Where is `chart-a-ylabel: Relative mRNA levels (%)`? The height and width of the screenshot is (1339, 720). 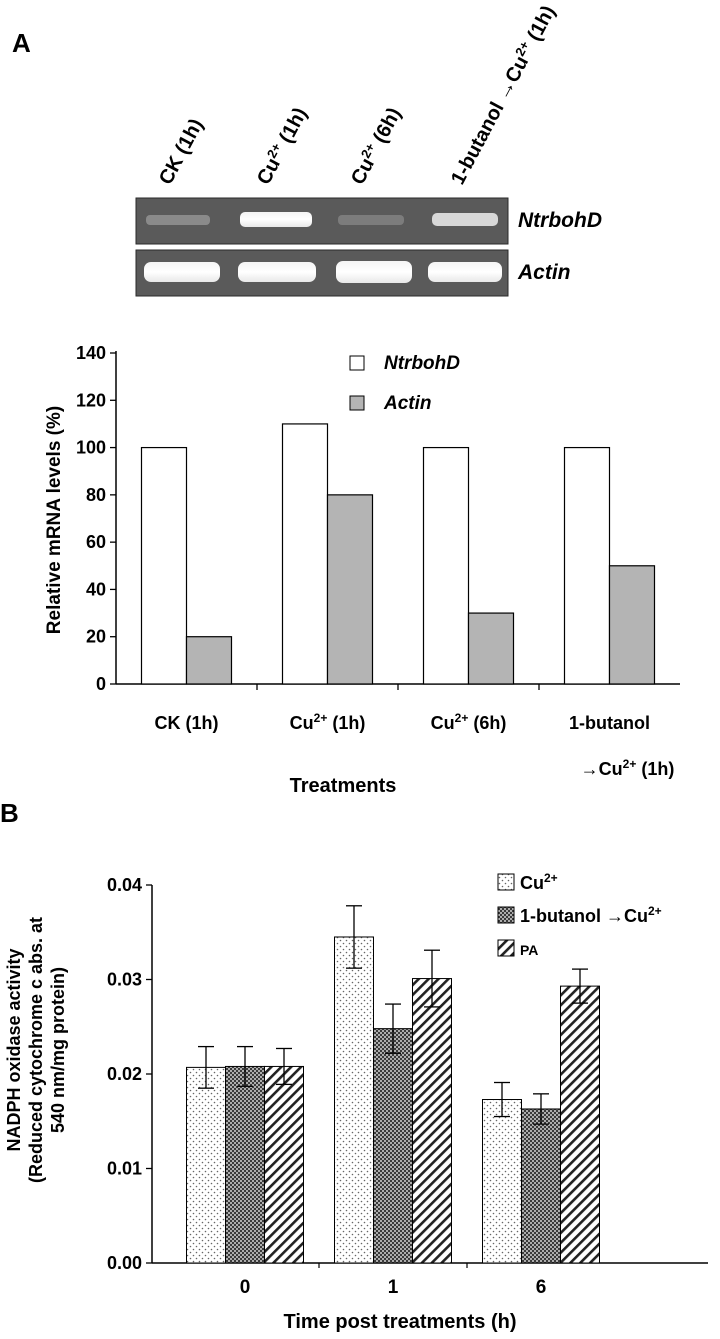
chart-a-ylabel: Relative mRNA levels (%) is located at coordinates (54, 520).